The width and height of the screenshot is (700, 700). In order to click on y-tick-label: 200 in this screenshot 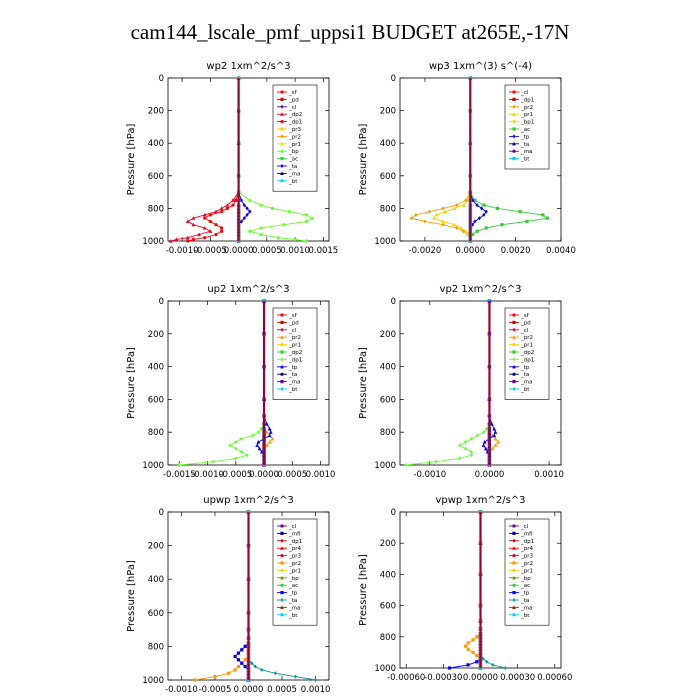, I will do `click(156, 547)`.